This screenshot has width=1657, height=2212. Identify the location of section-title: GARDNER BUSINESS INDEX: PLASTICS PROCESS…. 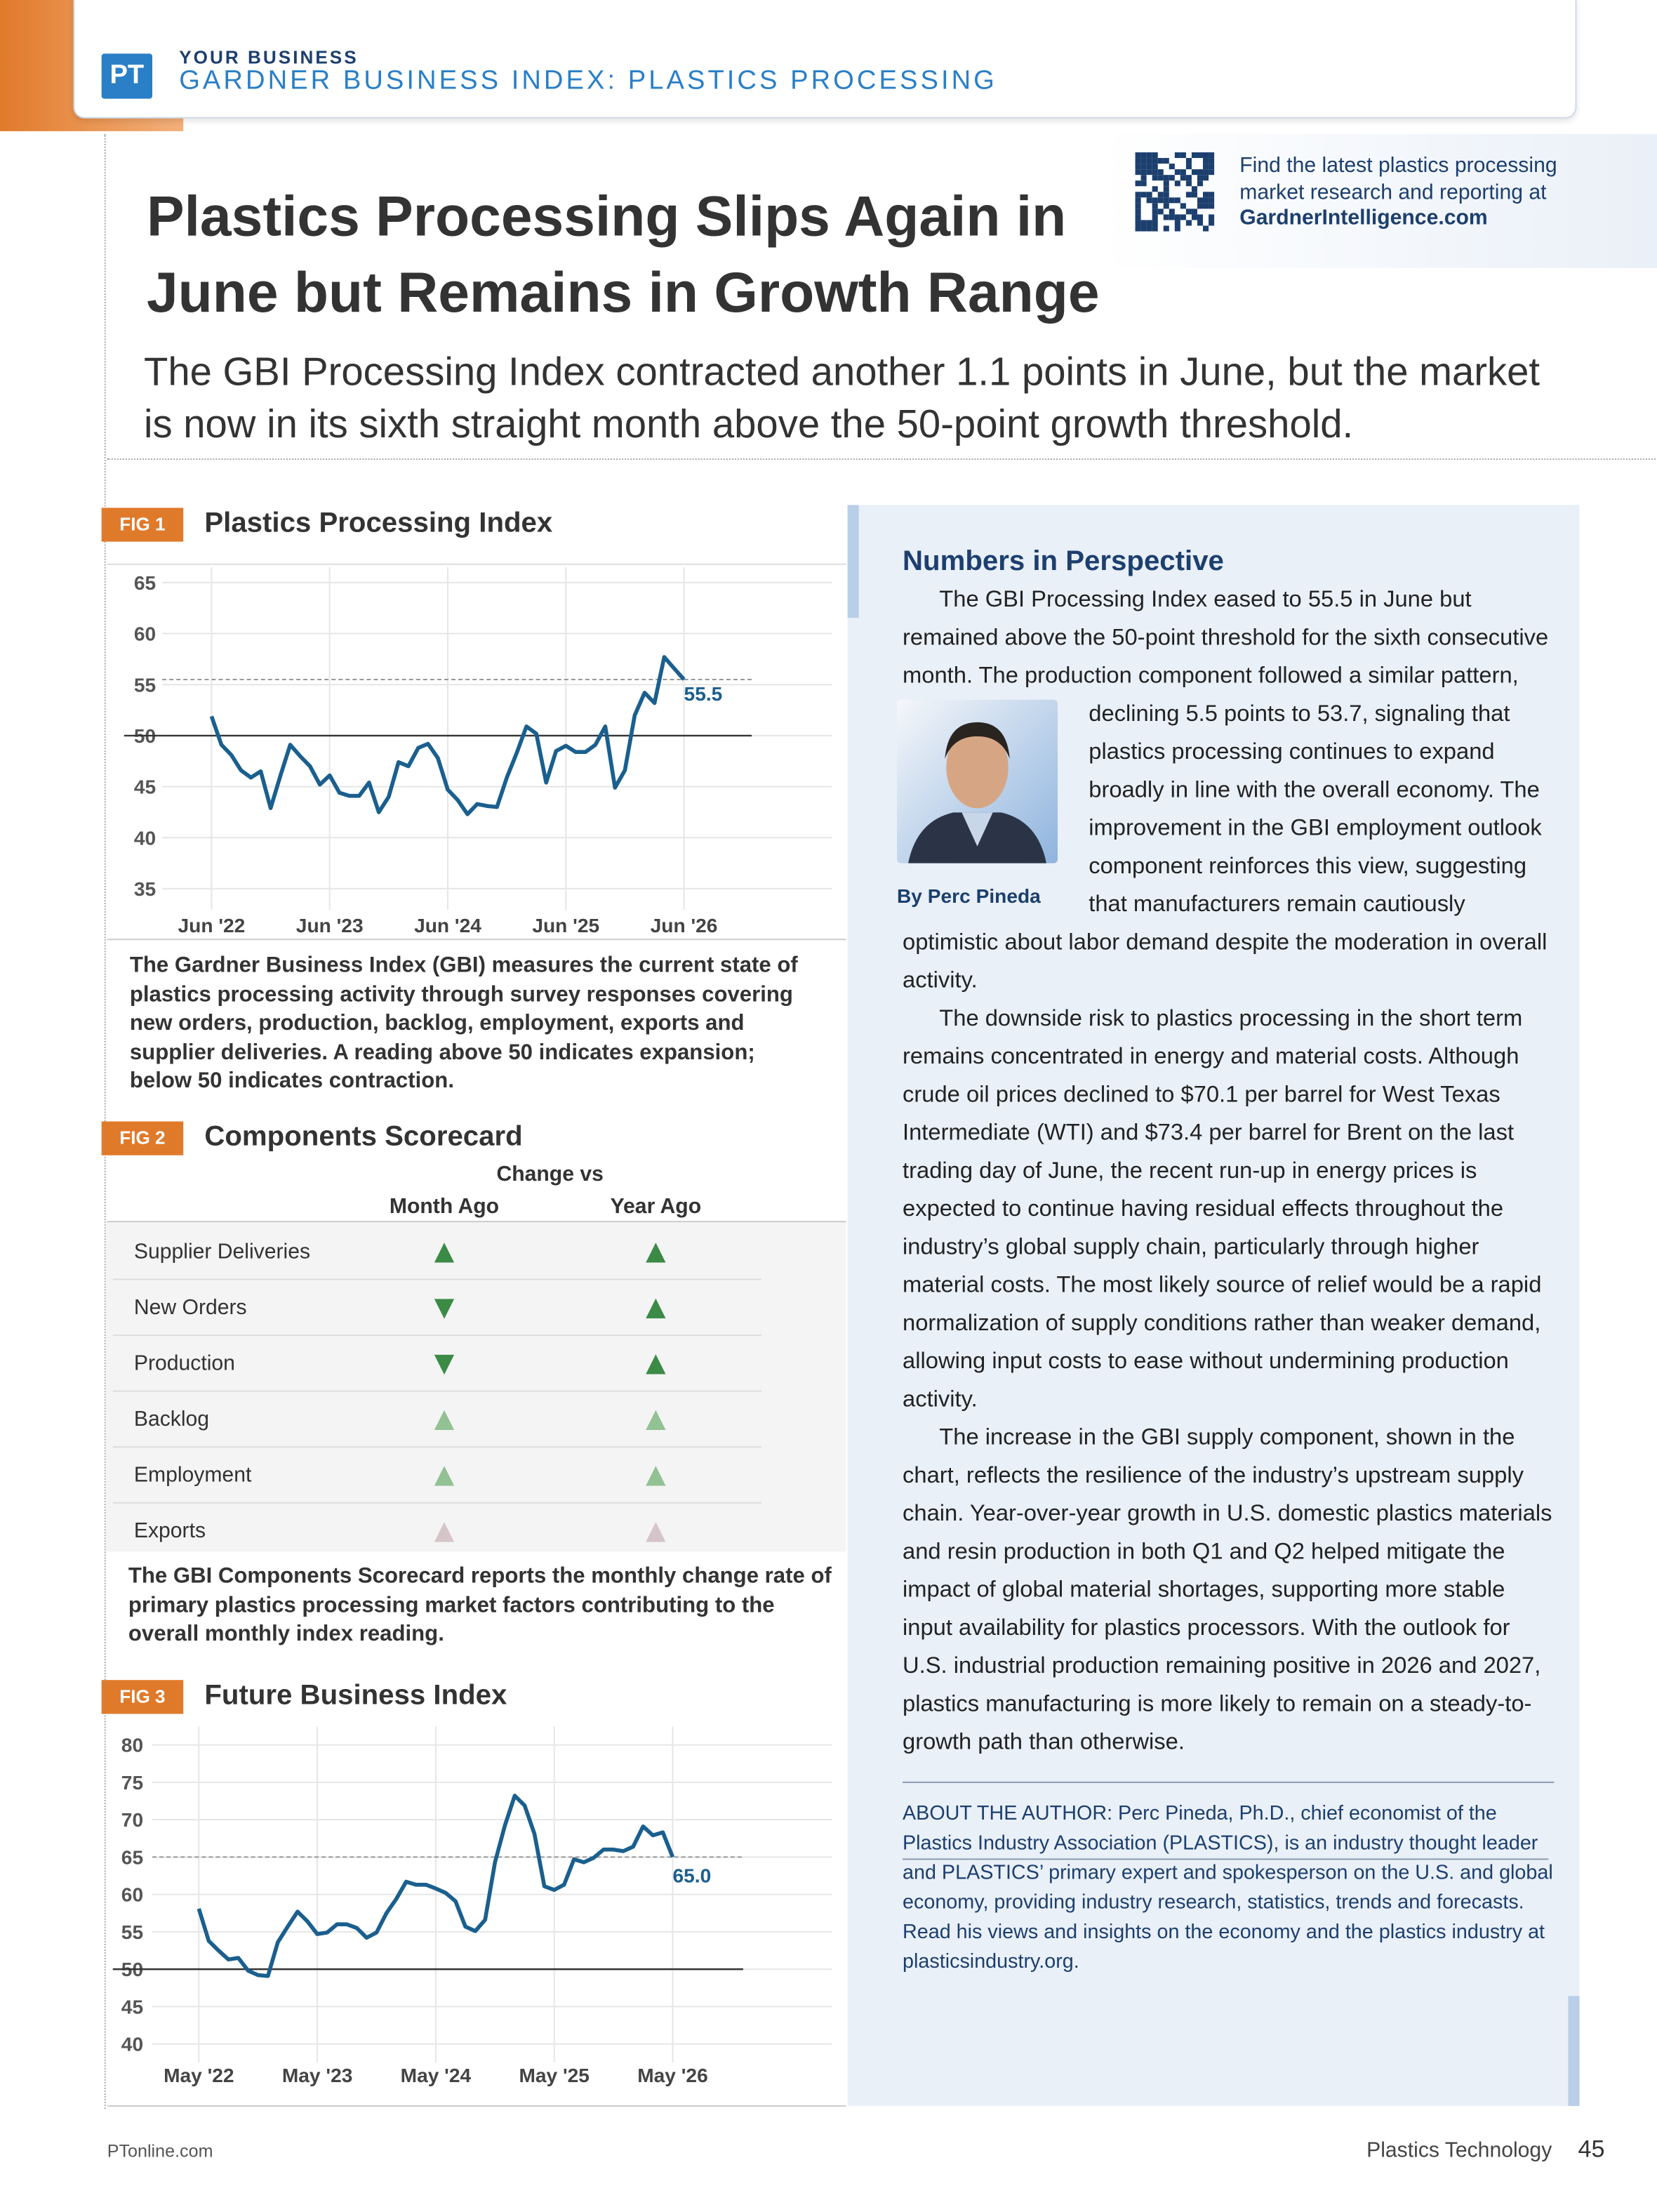
(588, 81).